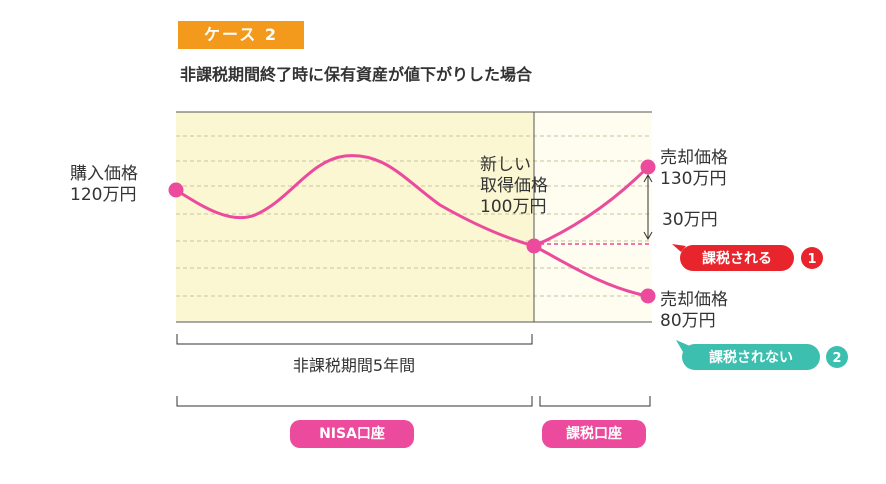 Image resolution: width=886 pixels, height=484 pixels. I want to click on price-curve-nisa, so click(355, 201).